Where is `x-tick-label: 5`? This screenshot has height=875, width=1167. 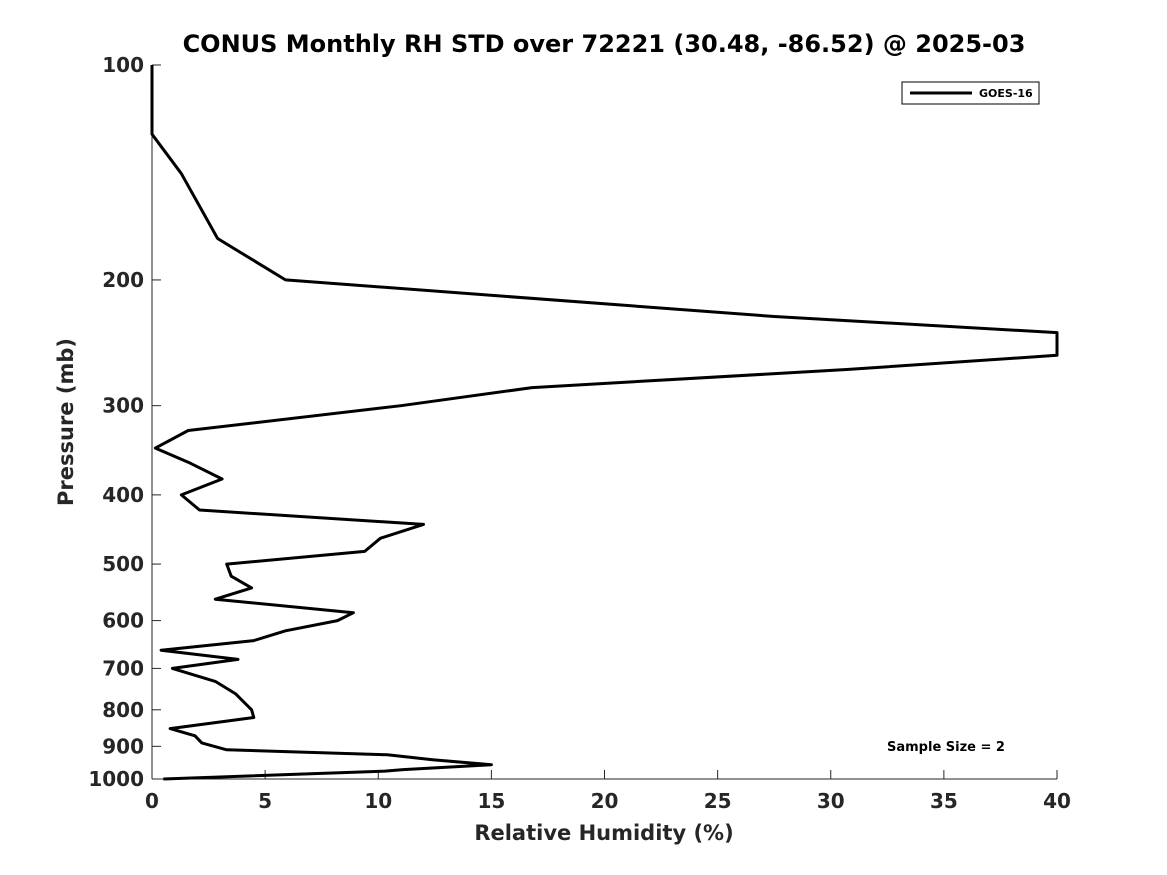
x-tick-label: 5 is located at coordinates (265, 801).